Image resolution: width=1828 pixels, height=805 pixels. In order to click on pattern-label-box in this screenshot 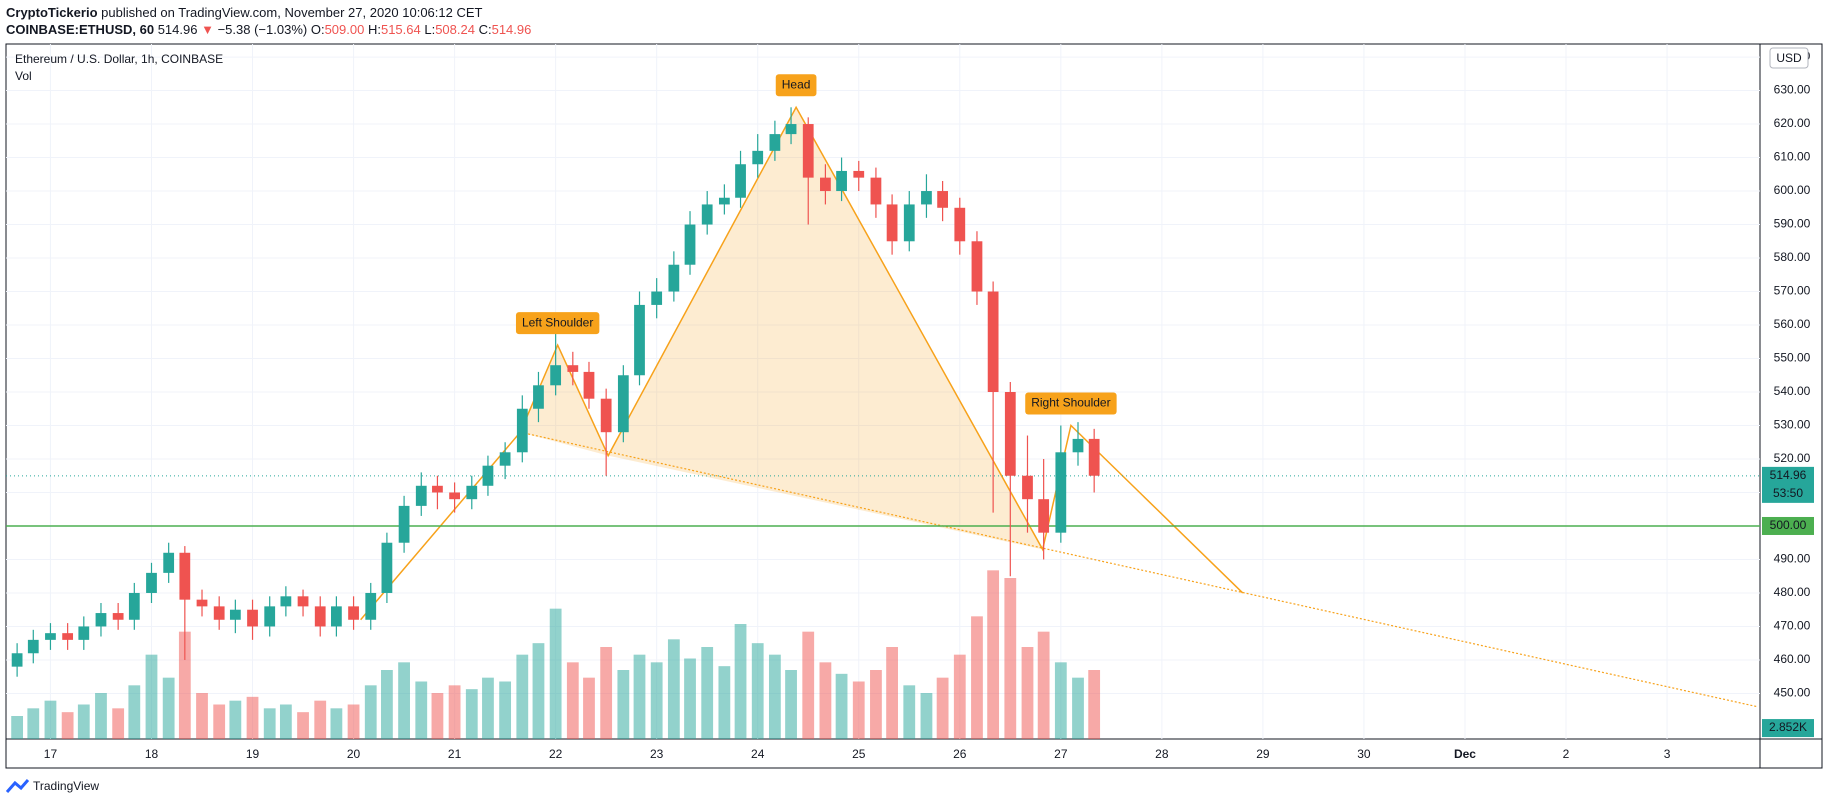, I will do `click(557, 323)`.